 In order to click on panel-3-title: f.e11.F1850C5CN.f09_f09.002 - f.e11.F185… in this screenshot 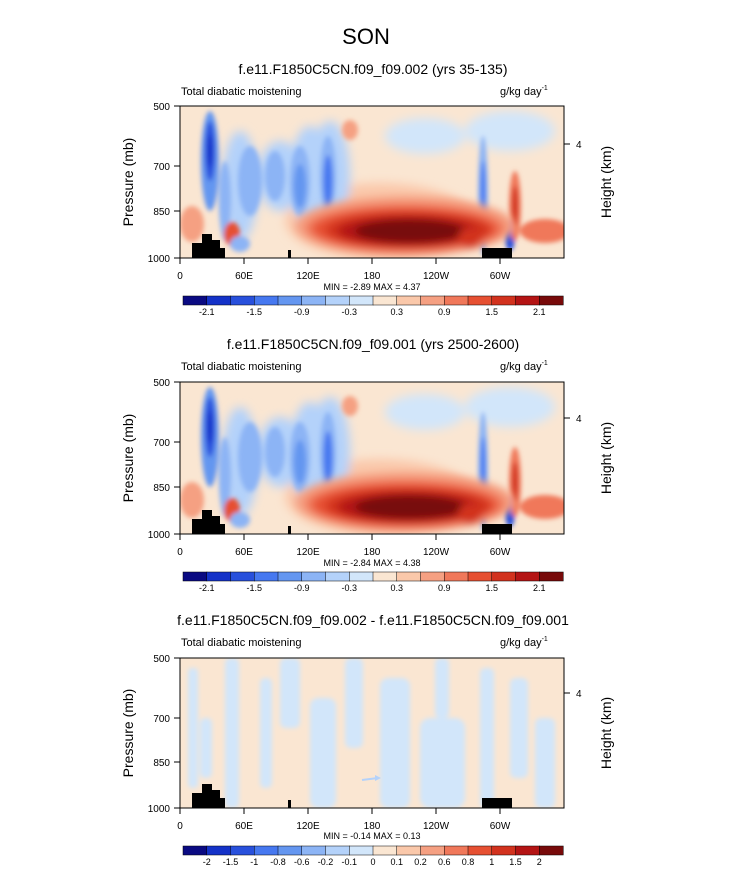, I will do `click(373, 620)`.